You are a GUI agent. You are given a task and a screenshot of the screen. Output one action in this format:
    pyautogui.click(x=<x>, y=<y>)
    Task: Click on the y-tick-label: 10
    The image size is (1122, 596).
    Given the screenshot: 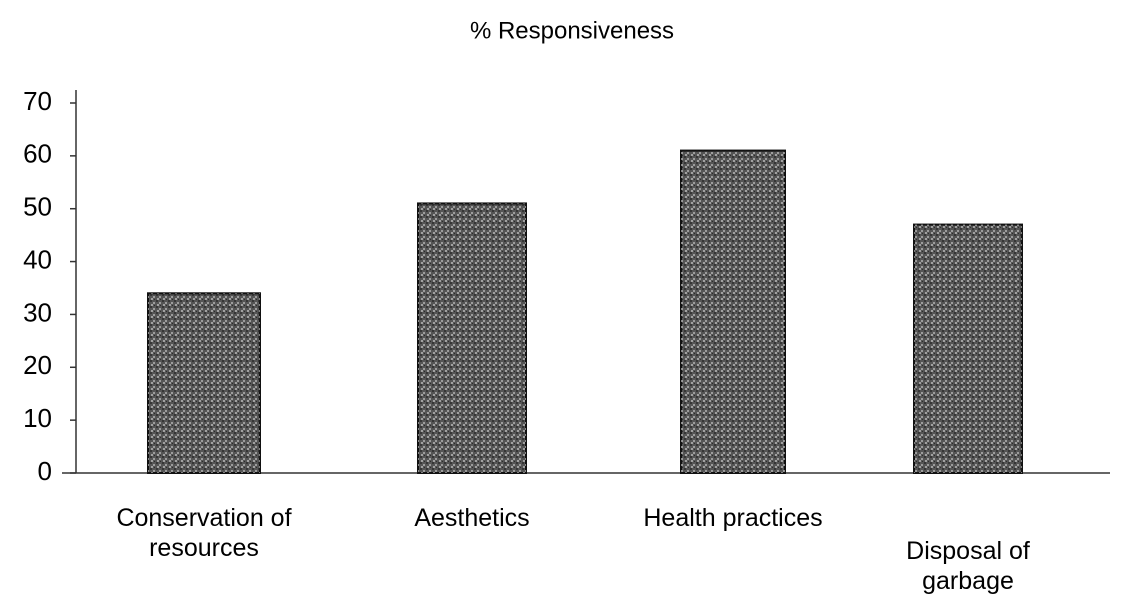 What is the action you would take?
    pyautogui.click(x=37, y=418)
    